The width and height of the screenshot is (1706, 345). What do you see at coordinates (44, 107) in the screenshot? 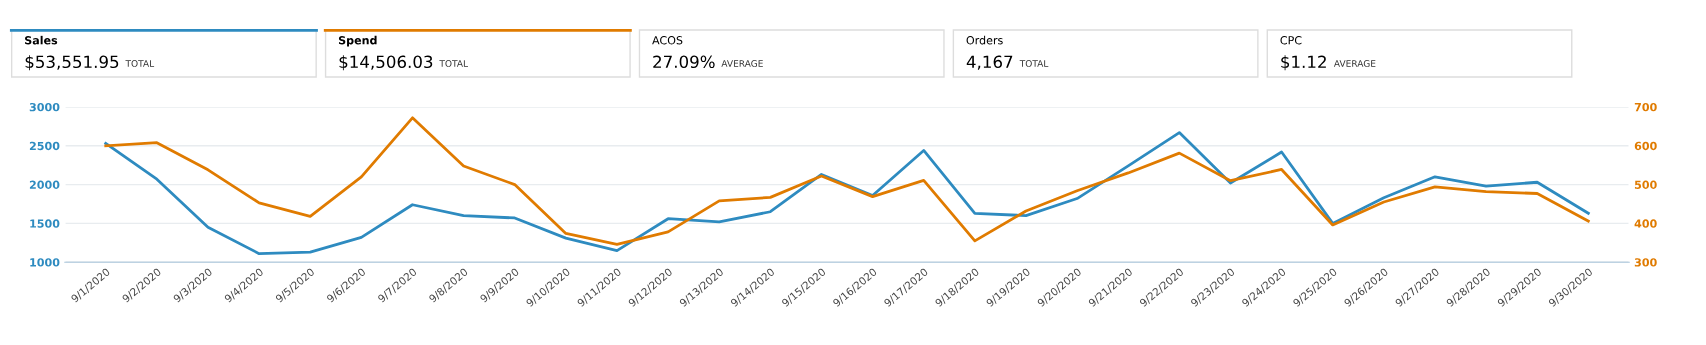
I see `y-tick-label: 3000` at bounding box center [44, 107].